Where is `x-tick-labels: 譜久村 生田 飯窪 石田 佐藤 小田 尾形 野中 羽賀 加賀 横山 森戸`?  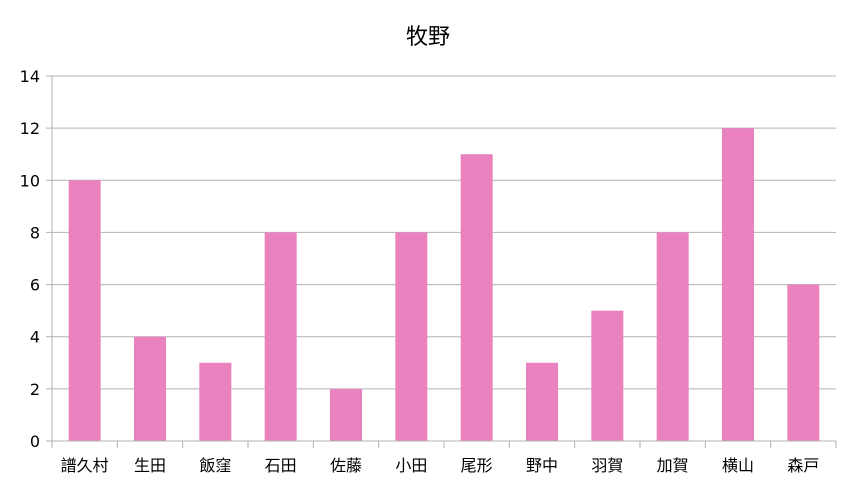 x-tick-labels: 譜久村 生田 飯窪 石田 佐藤 小田 尾形 野中 羽賀 加賀 横山 森戸 is located at coordinates (440, 465).